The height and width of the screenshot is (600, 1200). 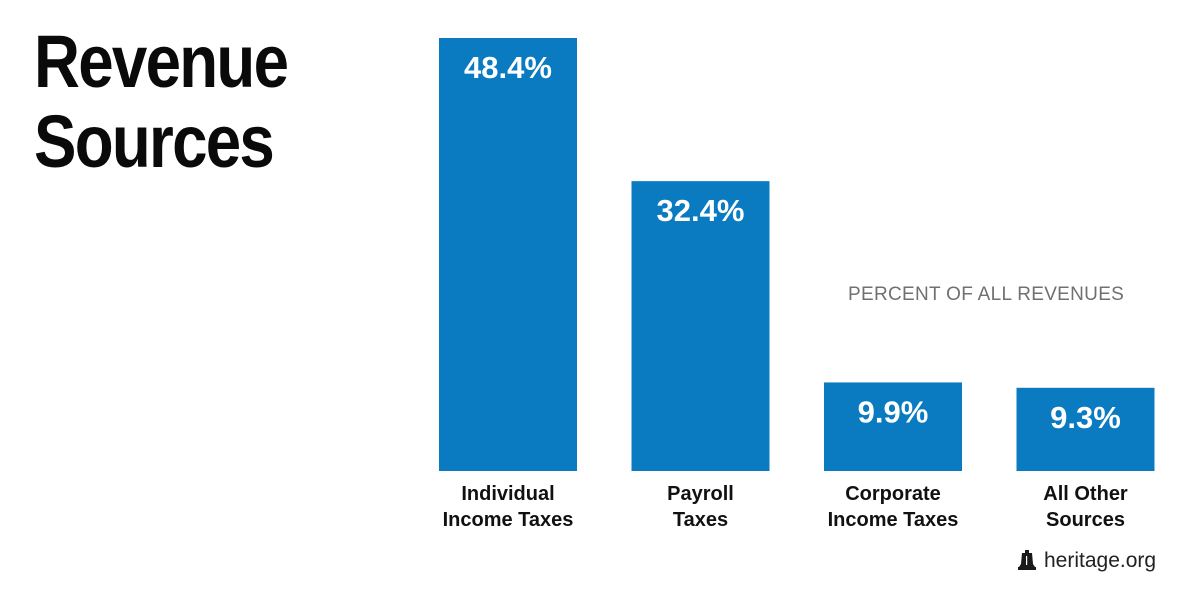 I want to click on bar-value-label: 32.4%, so click(x=701, y=210).